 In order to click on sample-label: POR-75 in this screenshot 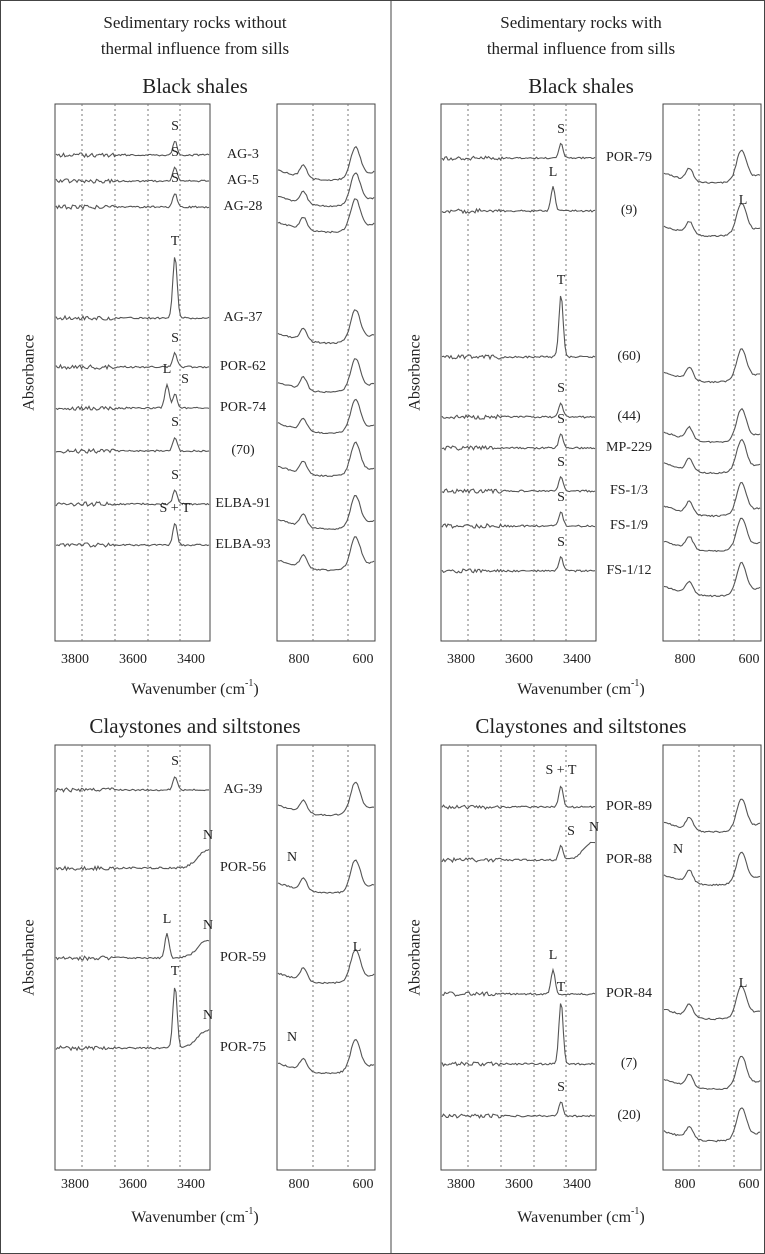, I will do `click(243, 1047)`.